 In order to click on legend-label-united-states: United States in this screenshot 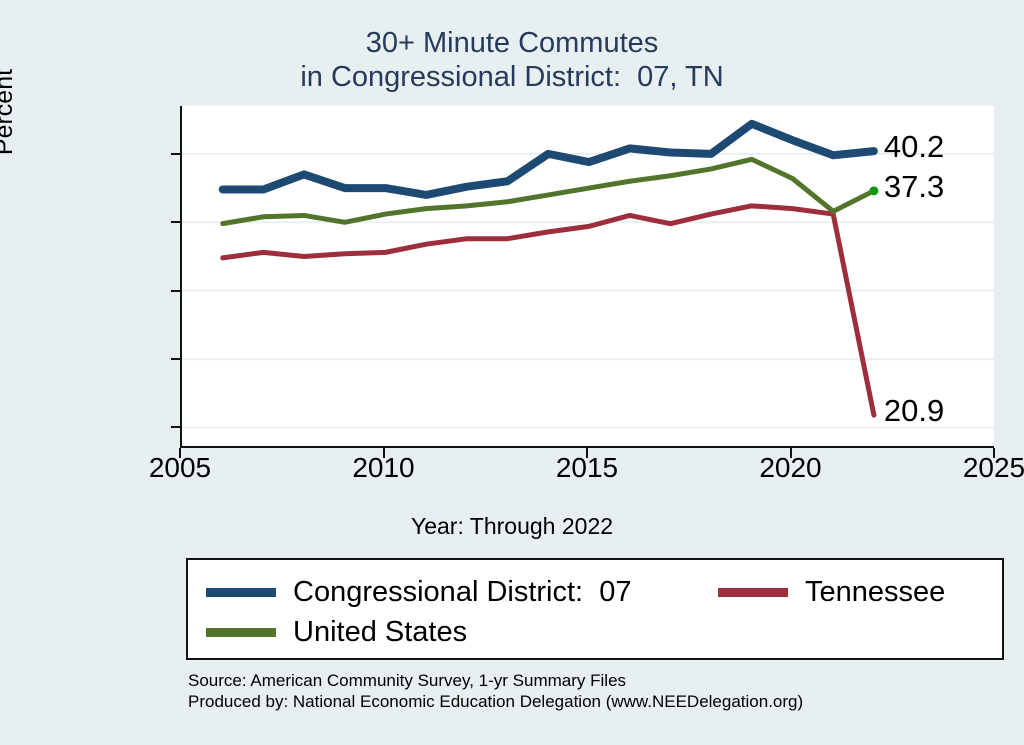, I will do `click(380, 632)`.